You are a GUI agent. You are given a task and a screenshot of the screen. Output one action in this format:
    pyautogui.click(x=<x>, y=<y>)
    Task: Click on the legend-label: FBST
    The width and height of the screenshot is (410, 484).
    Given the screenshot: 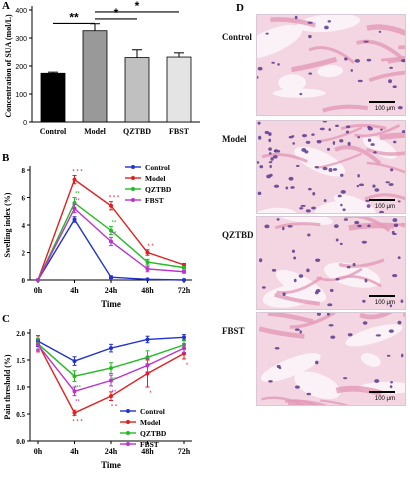 What is the action you would take?
    pyautogui.click(x=154, y=200)
    